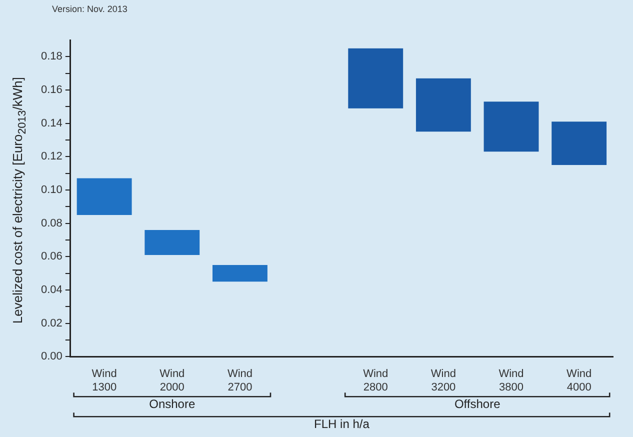 The height and width of the screenshot is (437, 633). I want to click on x-tick-label: Wind 2700, so click(239, 381).